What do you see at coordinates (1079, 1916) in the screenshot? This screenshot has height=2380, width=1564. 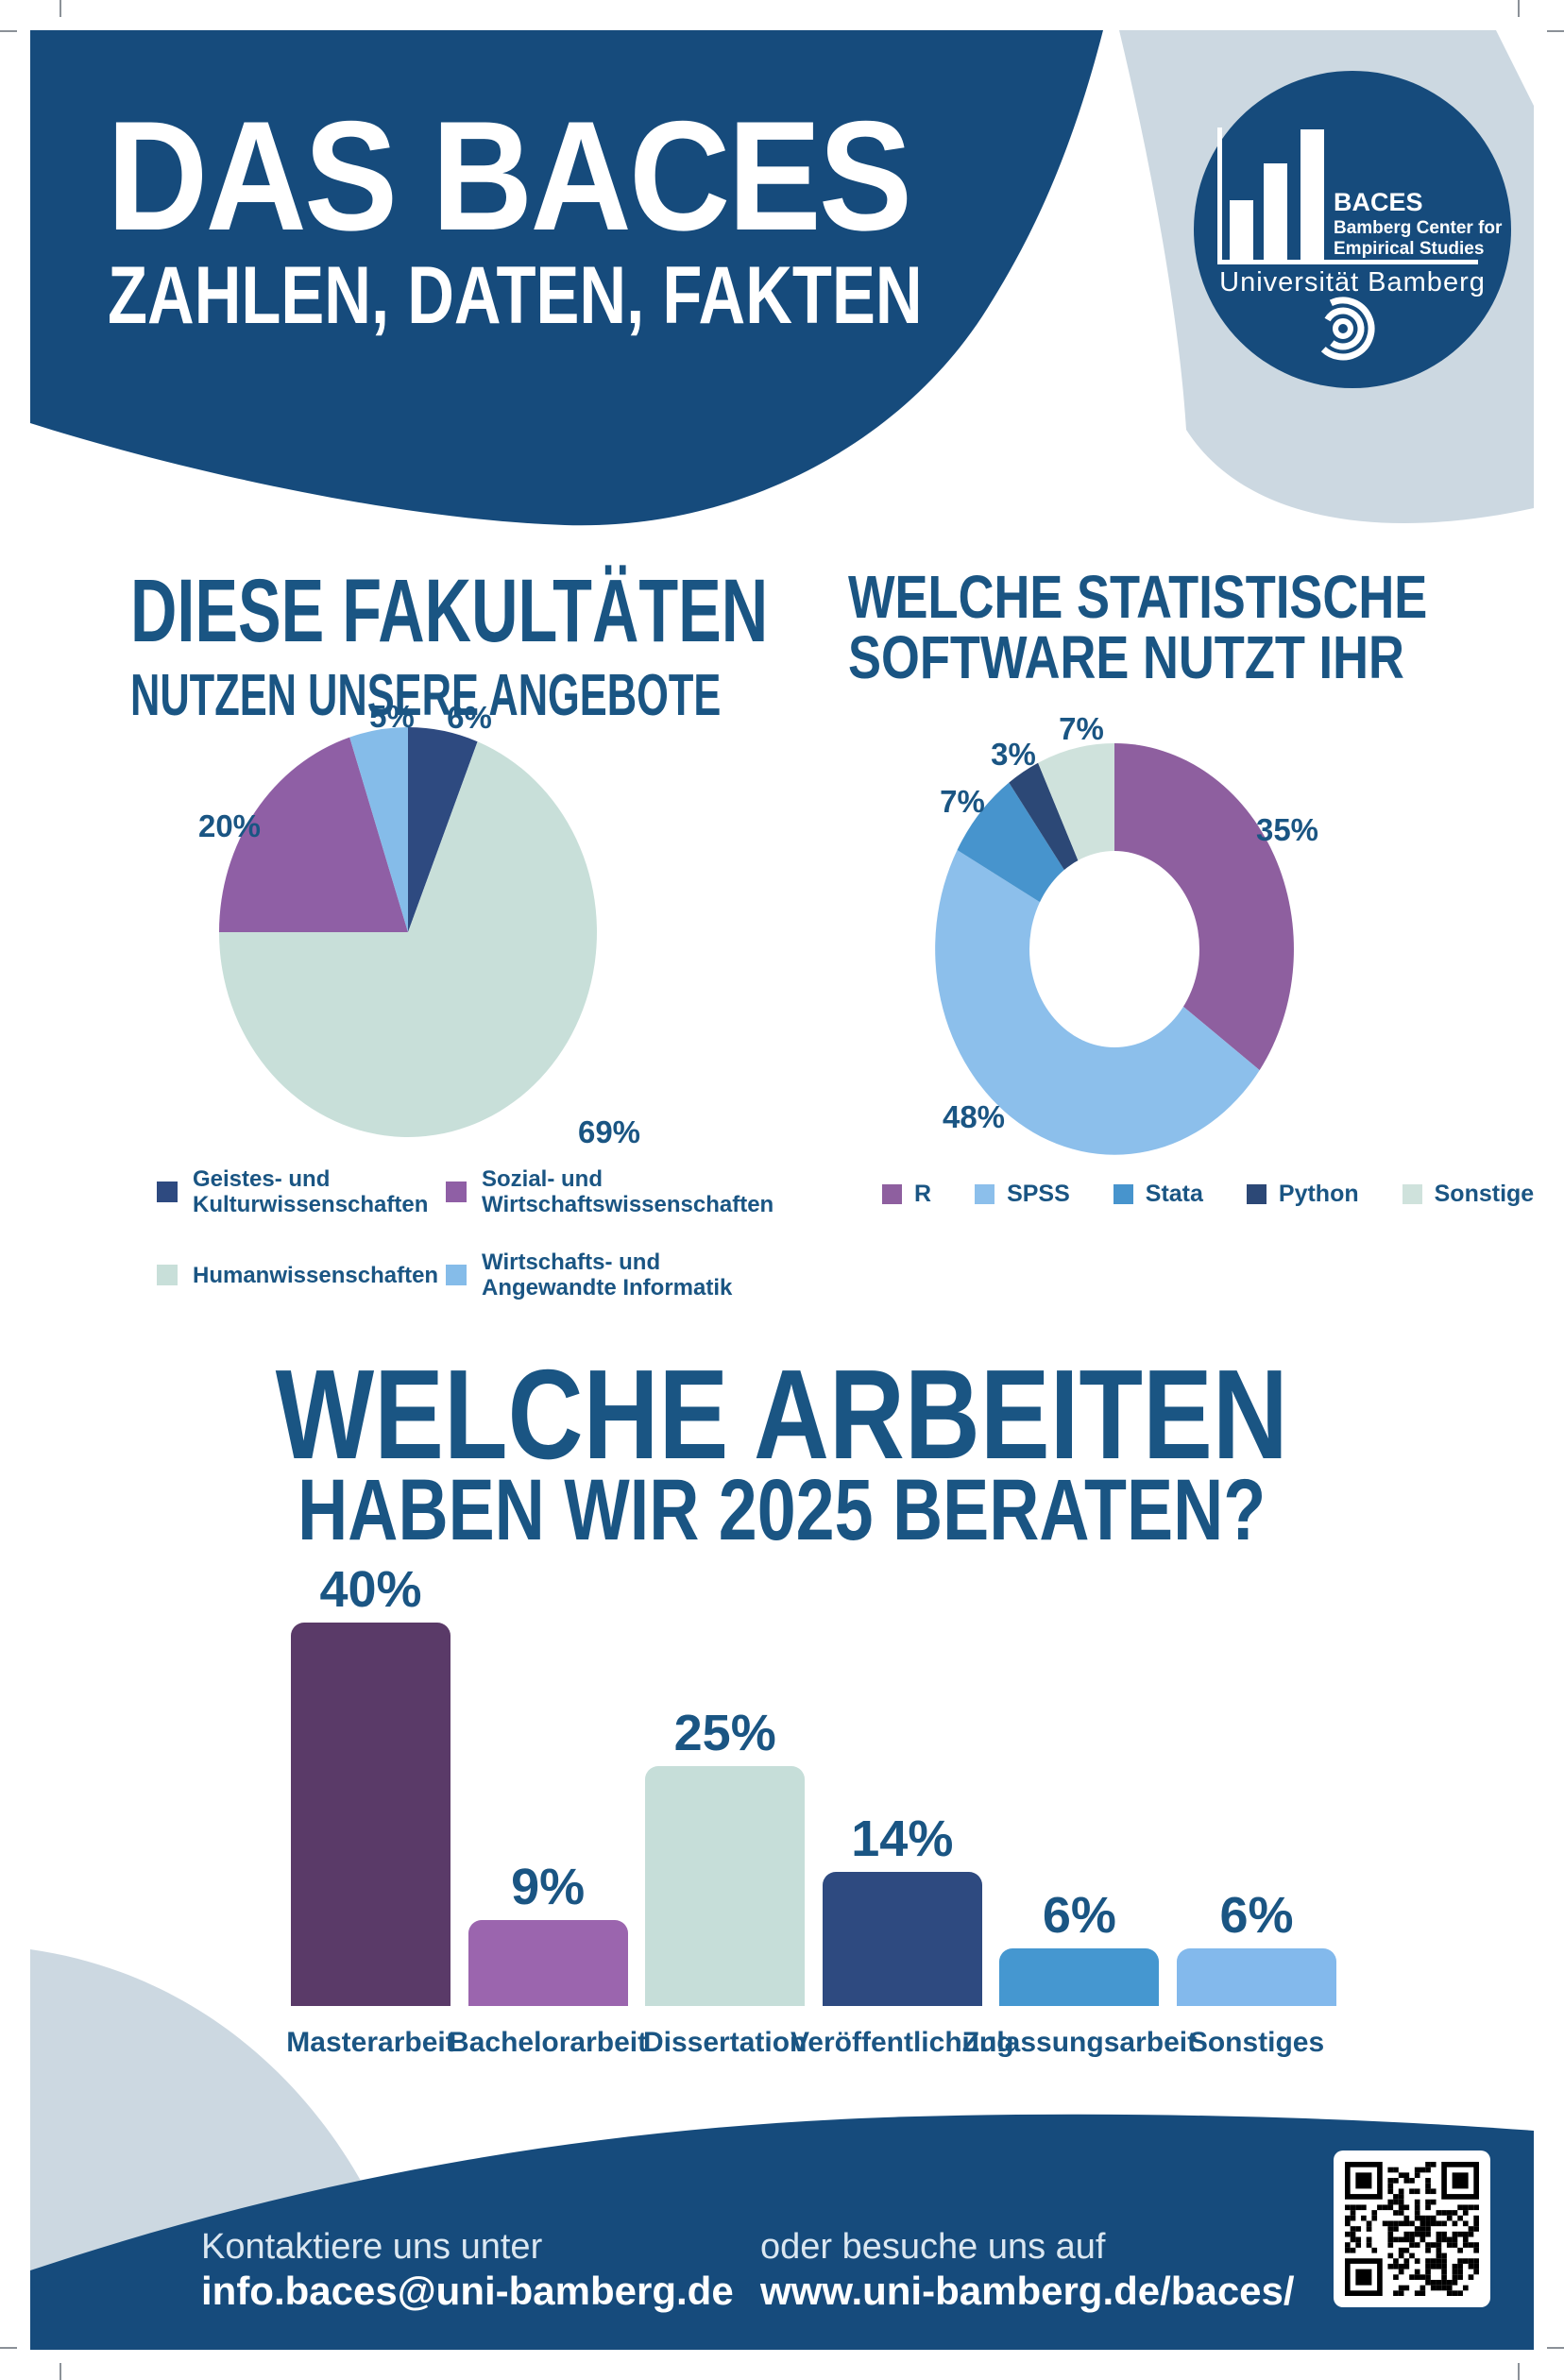 I see `bar-value-zulassungsarbeit: 6%` at bounding box center [1079, 1916].